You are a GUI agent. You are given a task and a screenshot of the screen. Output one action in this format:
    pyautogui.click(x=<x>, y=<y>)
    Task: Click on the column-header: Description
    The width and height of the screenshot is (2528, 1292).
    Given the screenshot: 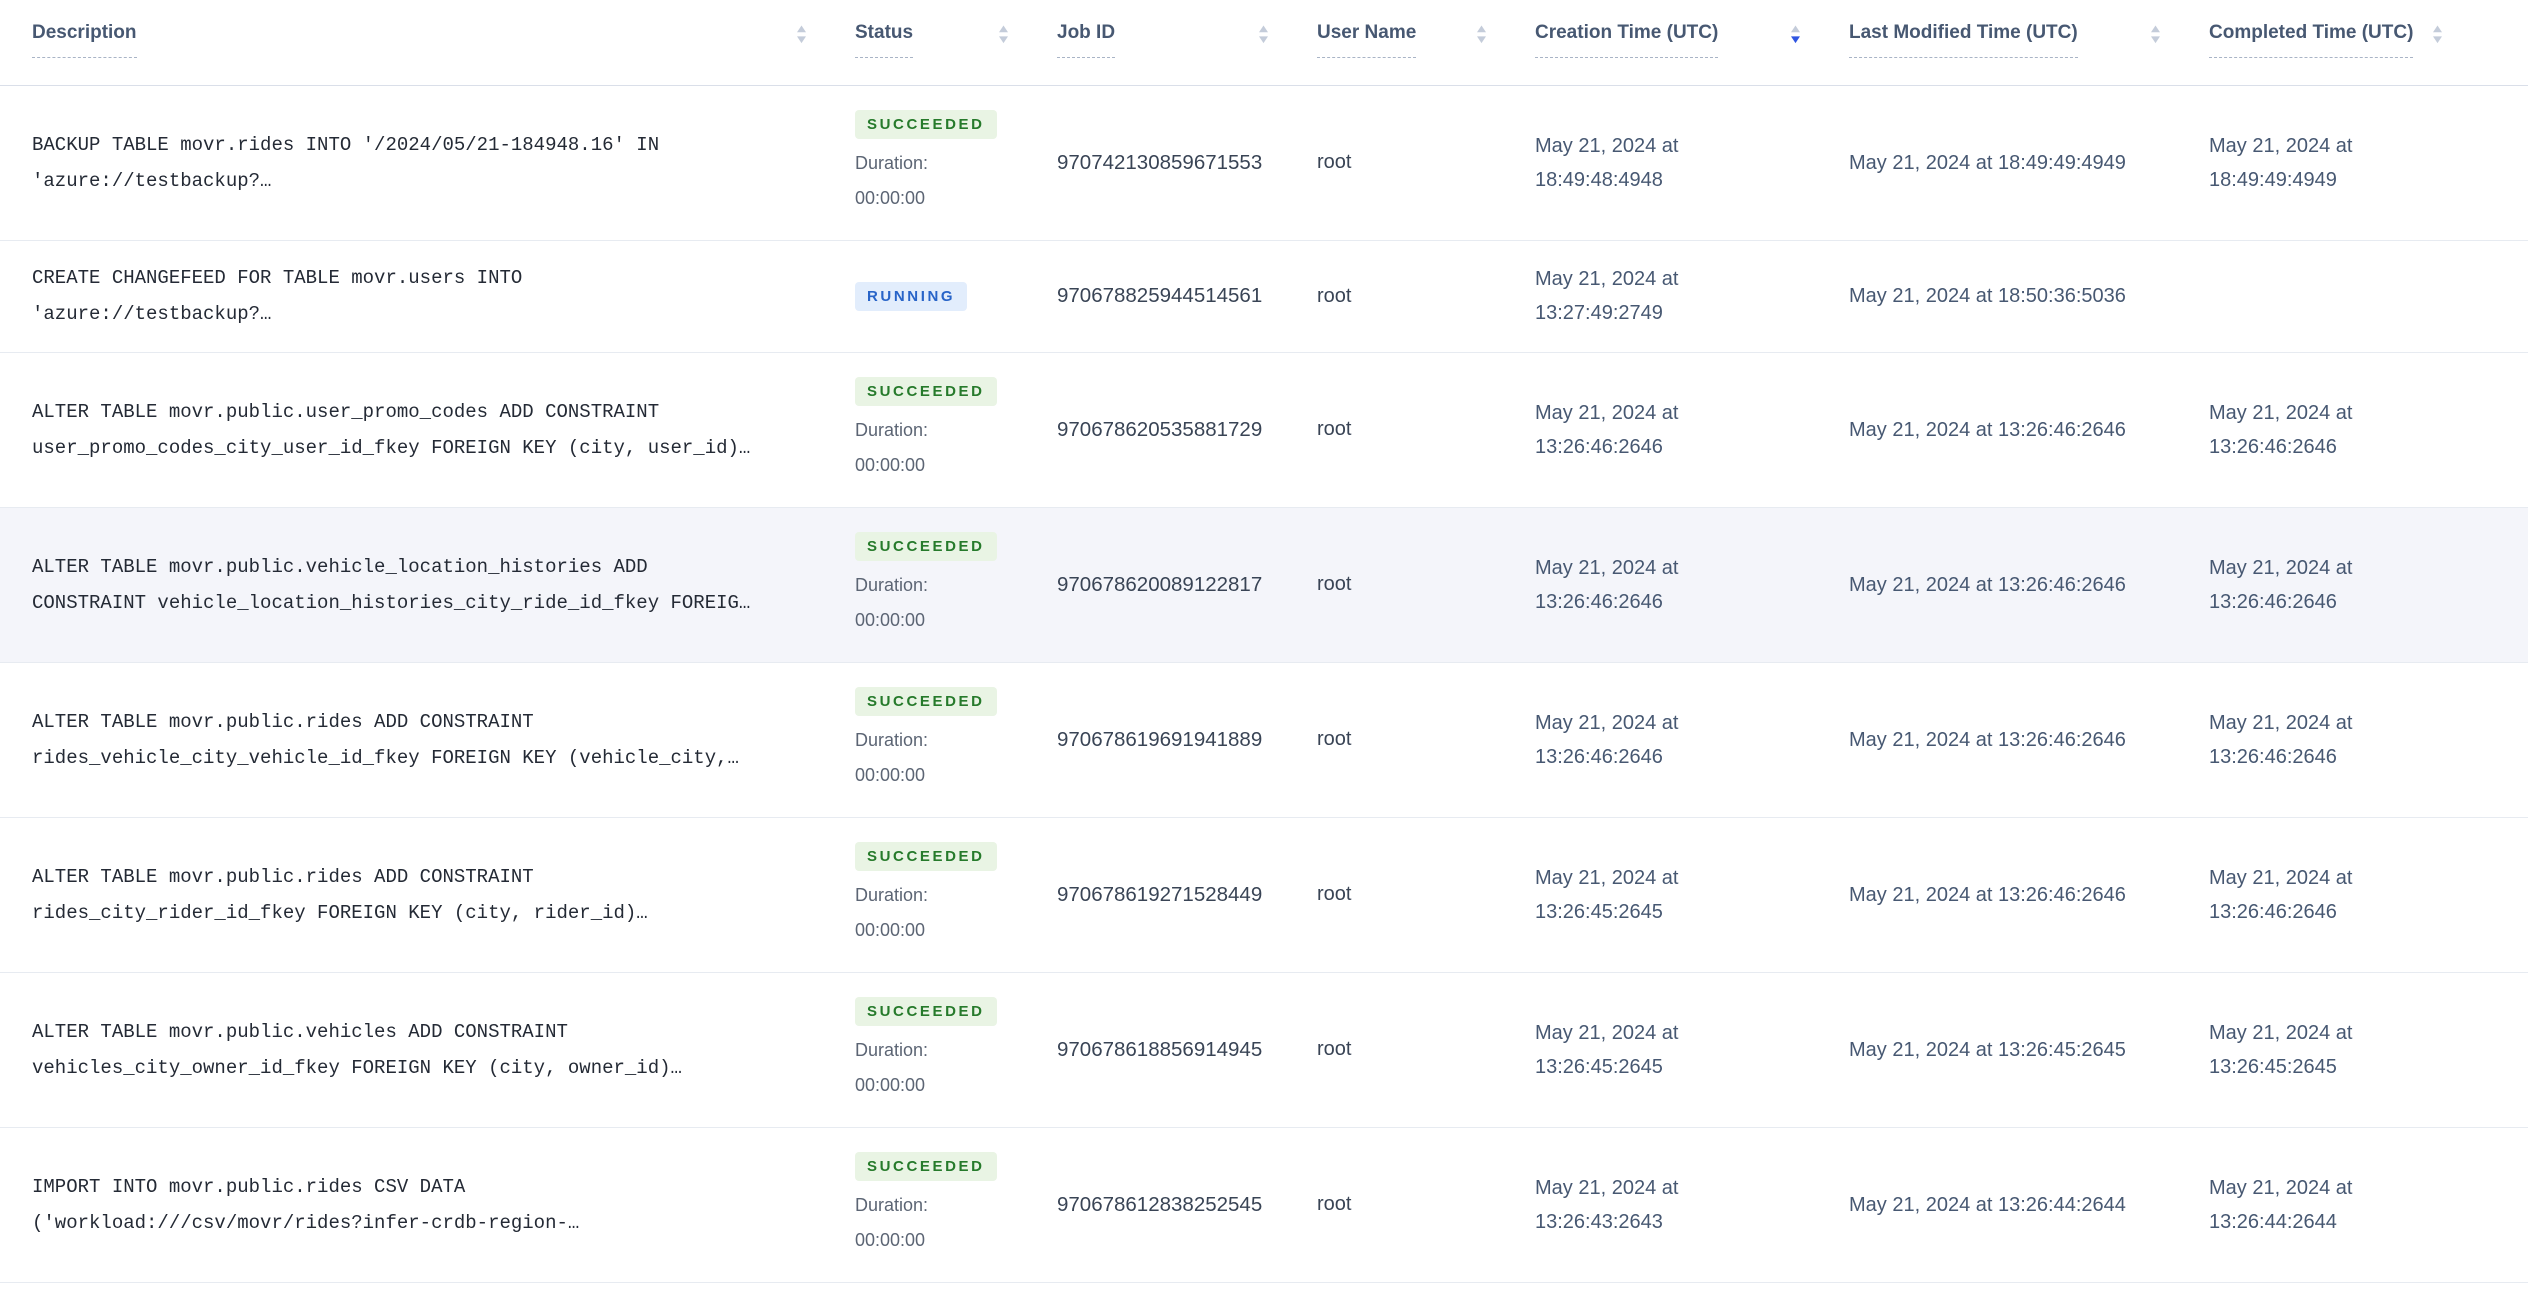 What is the action you would take?
    pyautogui.click(x=427, y=43)
    